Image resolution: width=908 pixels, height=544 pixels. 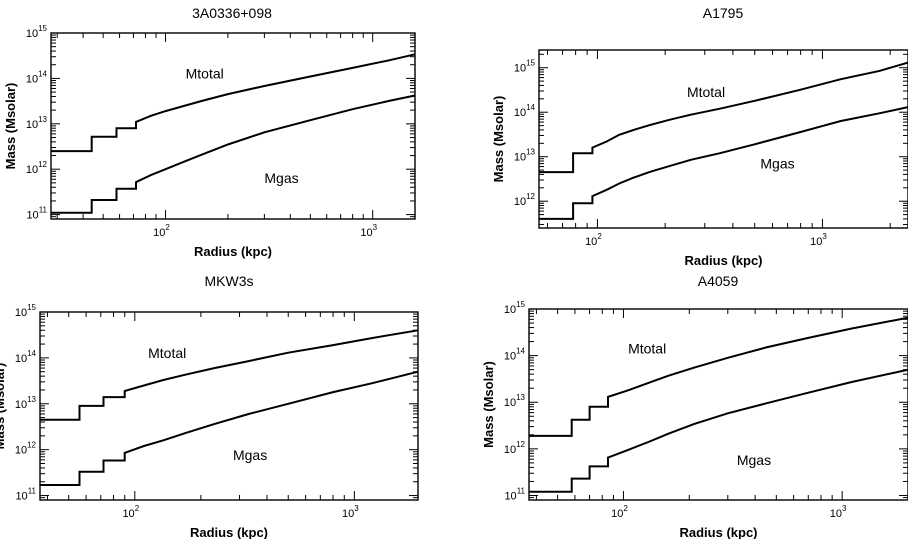 What do you see at coordinates (232, 13) in the screenshot?
I see `chart-title: 3A0336+098` at bounding box center [232, 13].